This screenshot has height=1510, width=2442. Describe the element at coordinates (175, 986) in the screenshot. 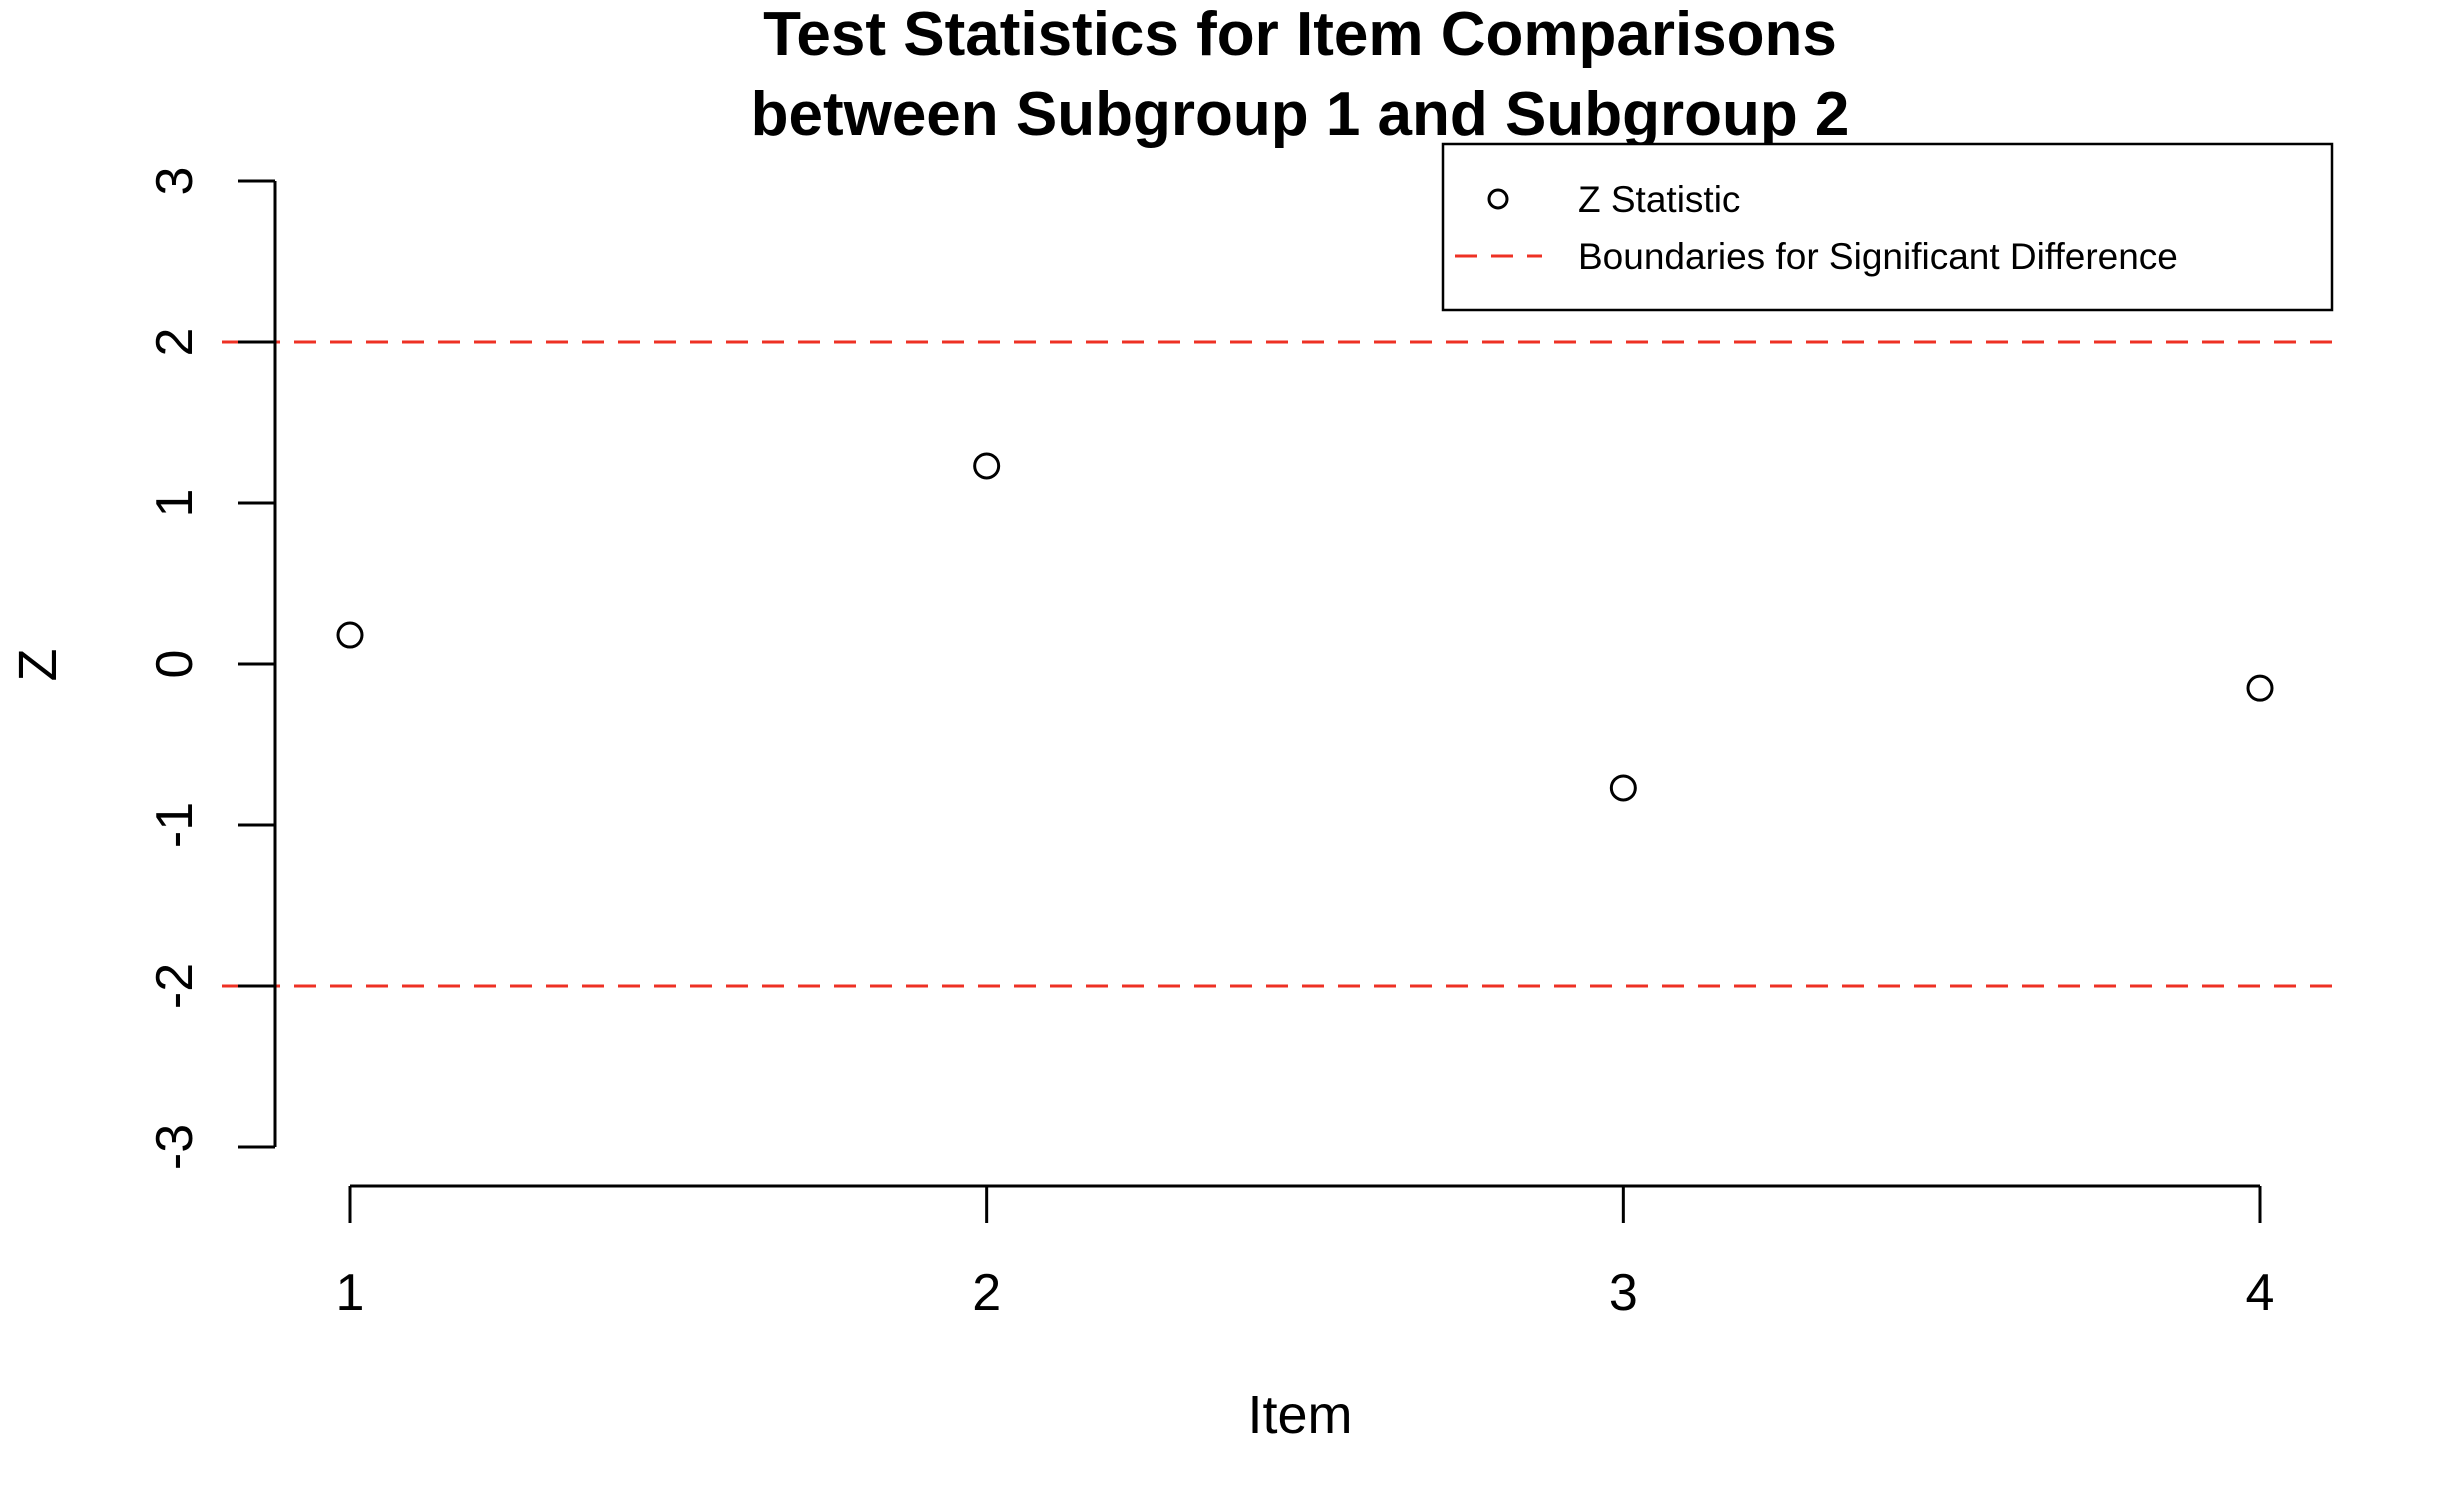

I see `y-tick-label: -2` at that location.